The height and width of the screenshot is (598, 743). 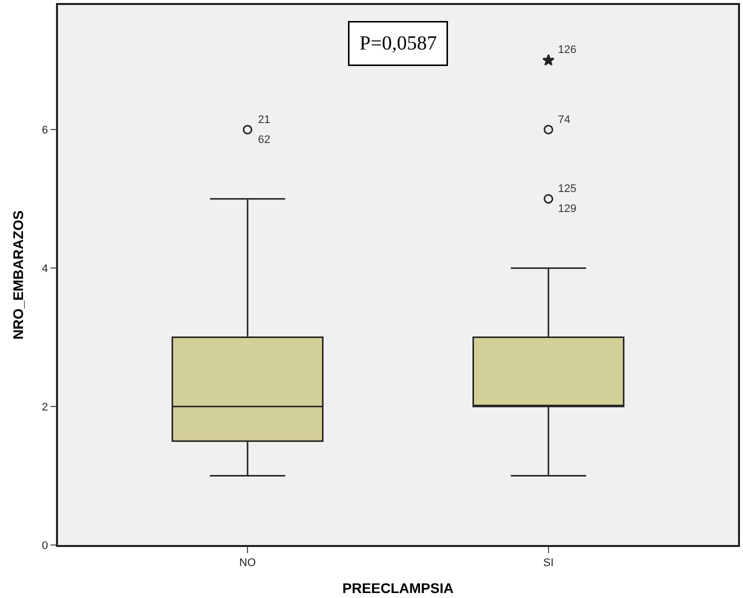 What do you see at coordinates (548, 562) in the screenshot?
I see `x-tick-label: SI` at bounding box center [548, 562].